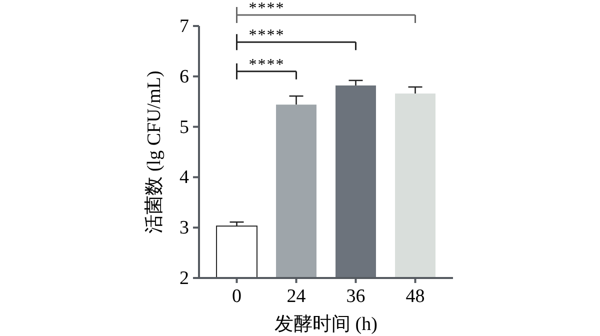 The height and width of the screenshot is (336, 600). Describe the element at coordinates (184, 127) in the screenshot. I see `y-tick-label: 5` at that location.